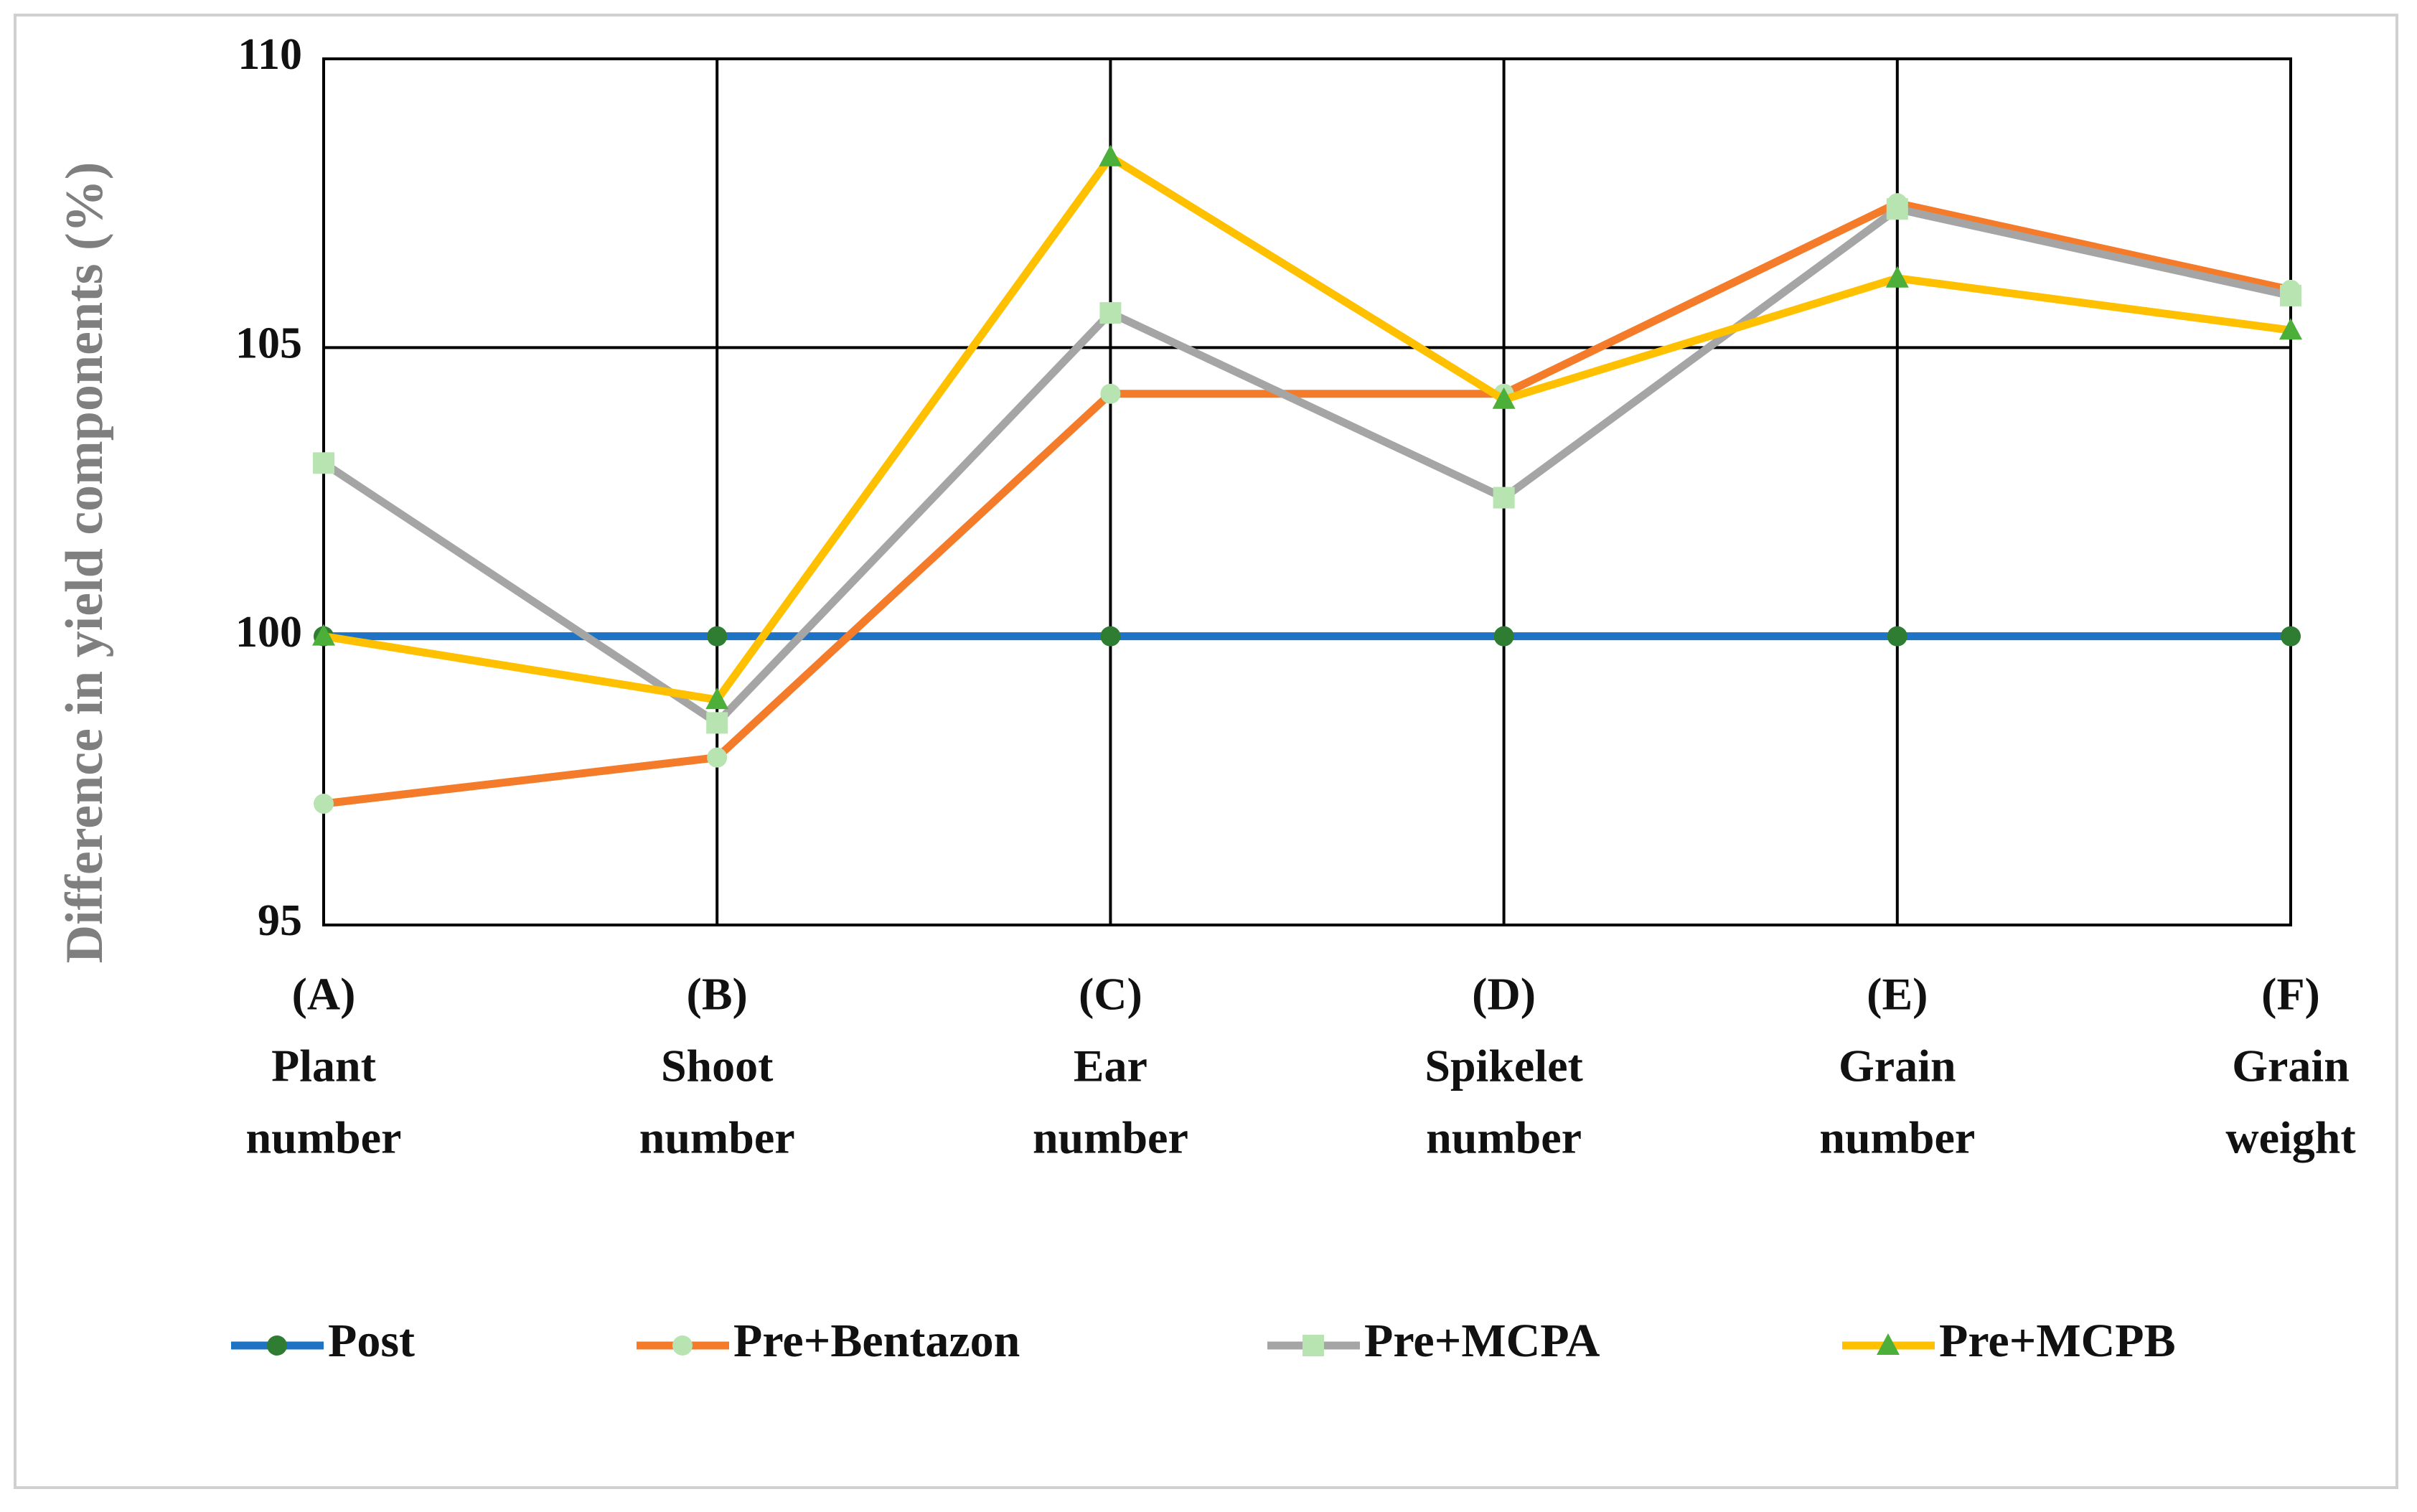  I want to click on y-axis-title: Difference in yield components (%), so click(84, 563).